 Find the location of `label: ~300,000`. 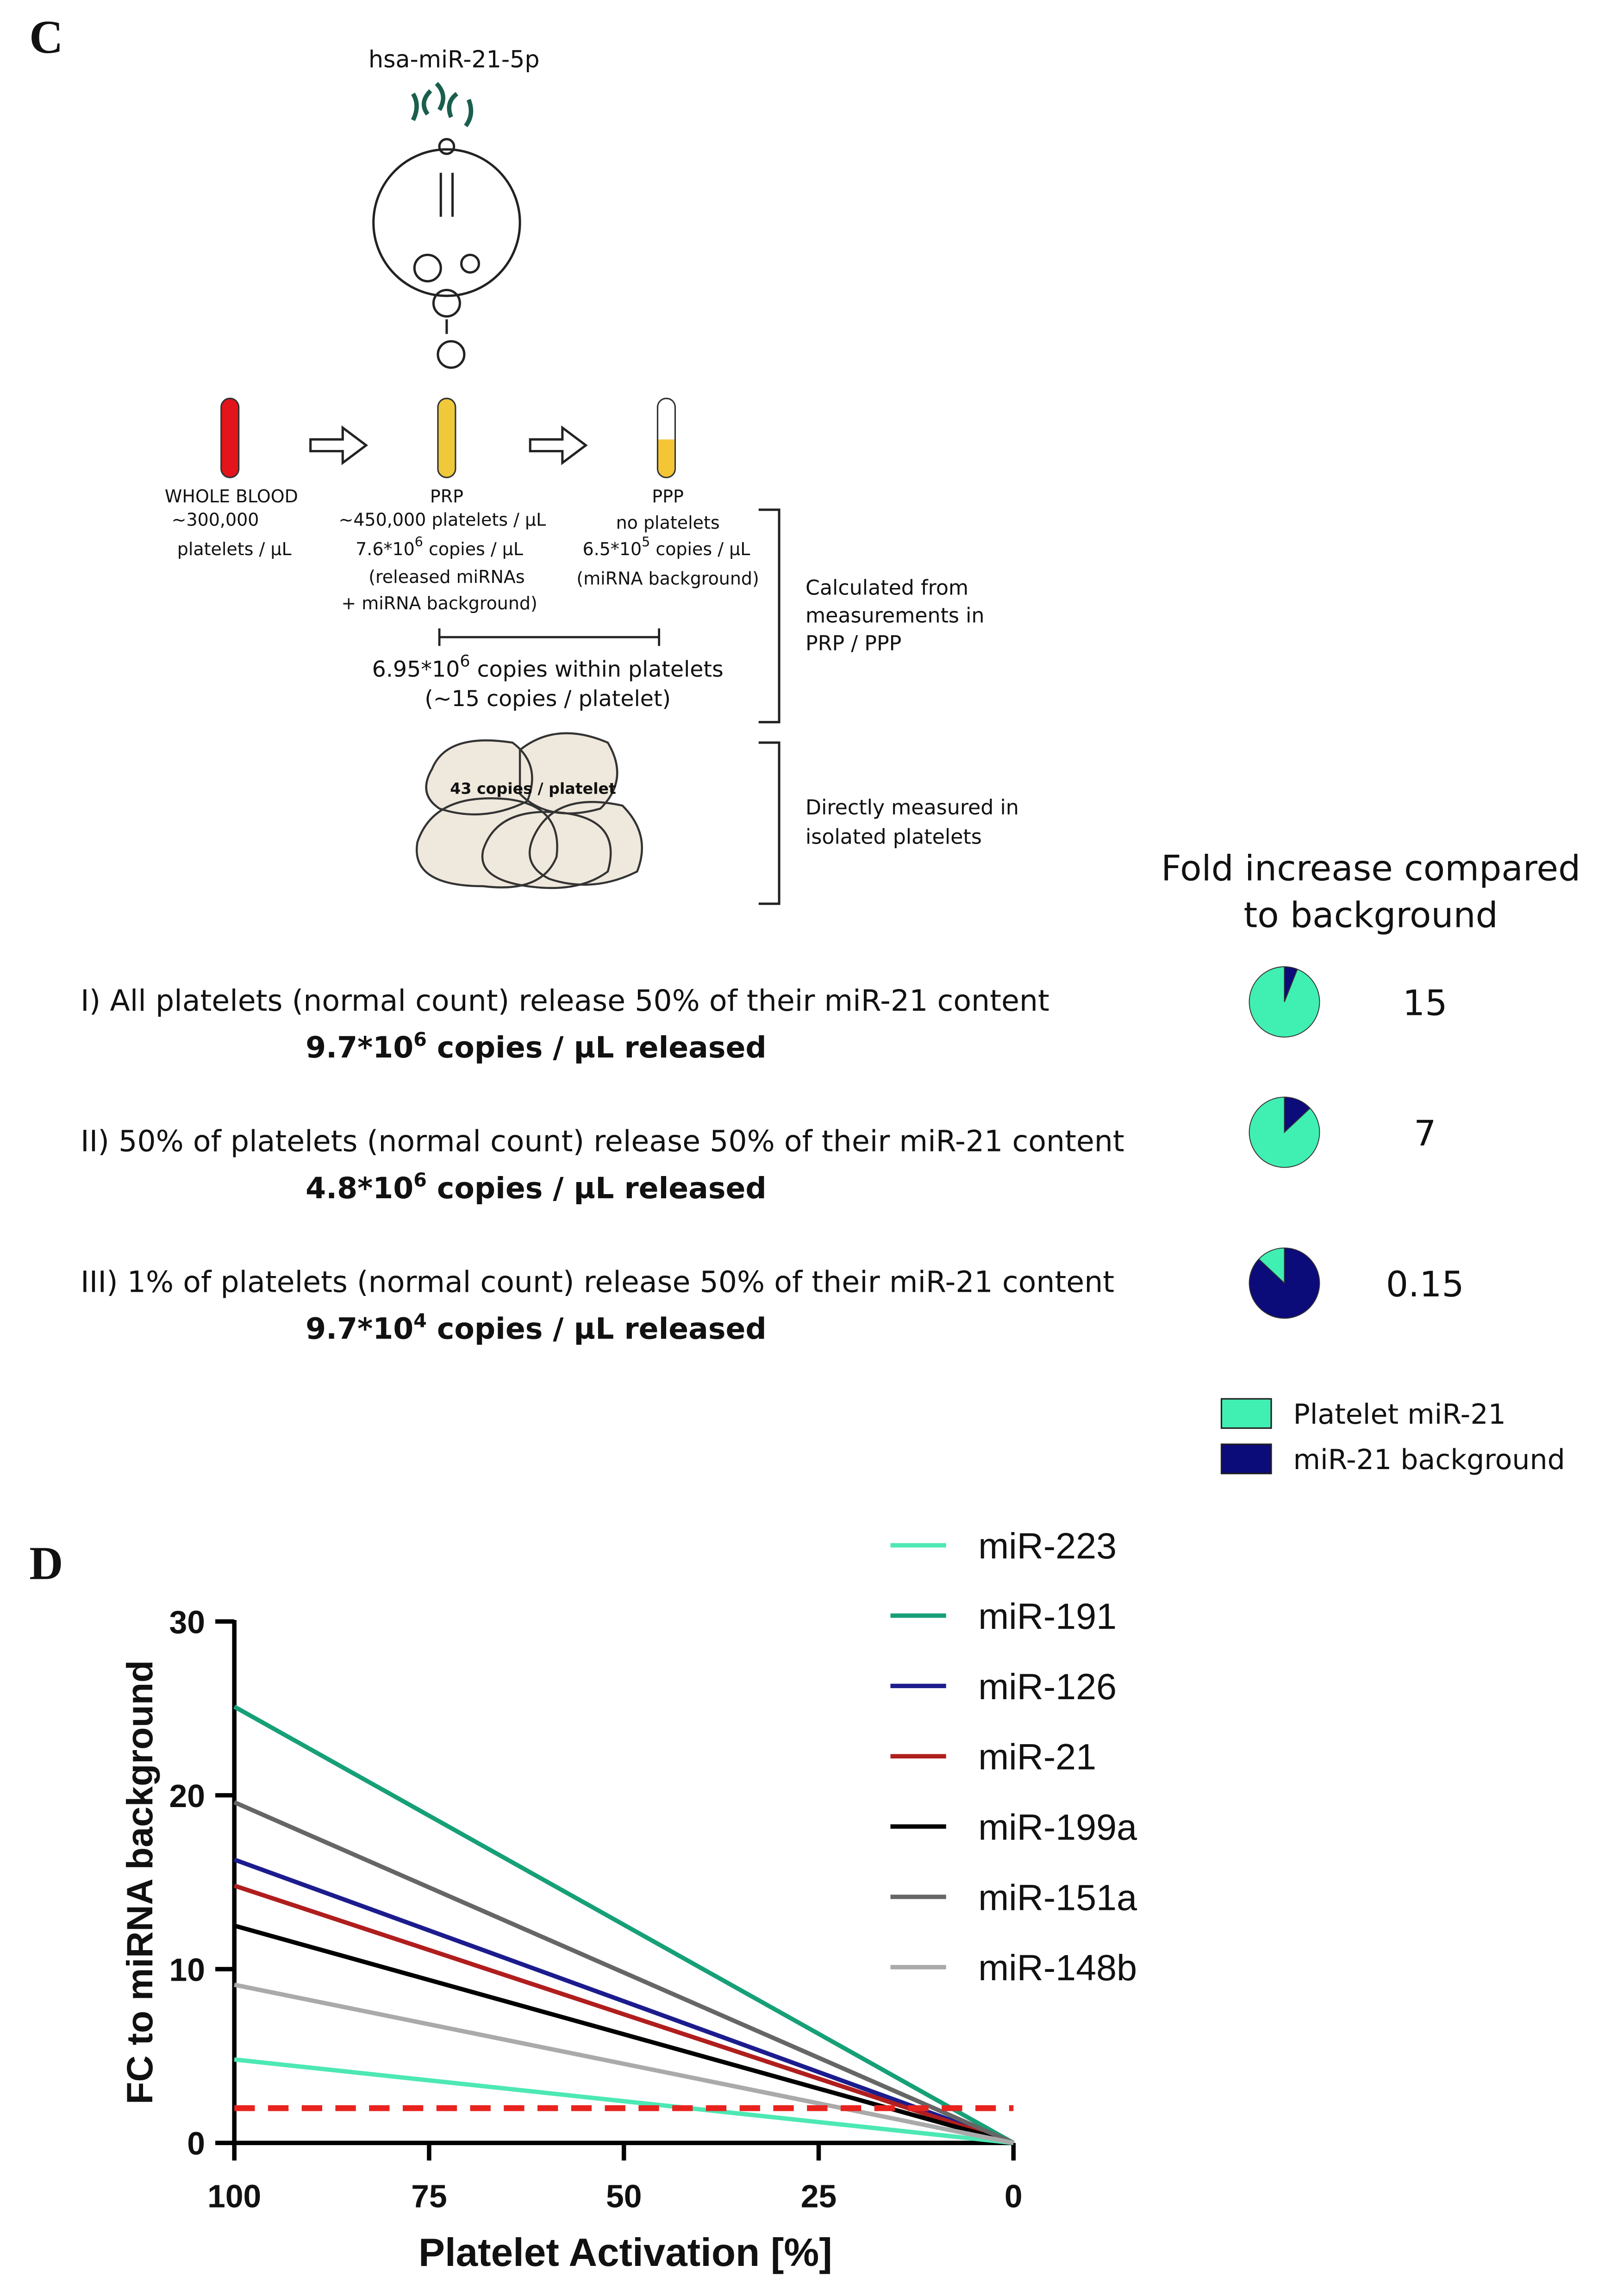

label: ~300,000 is located at coordinates (215, 520).